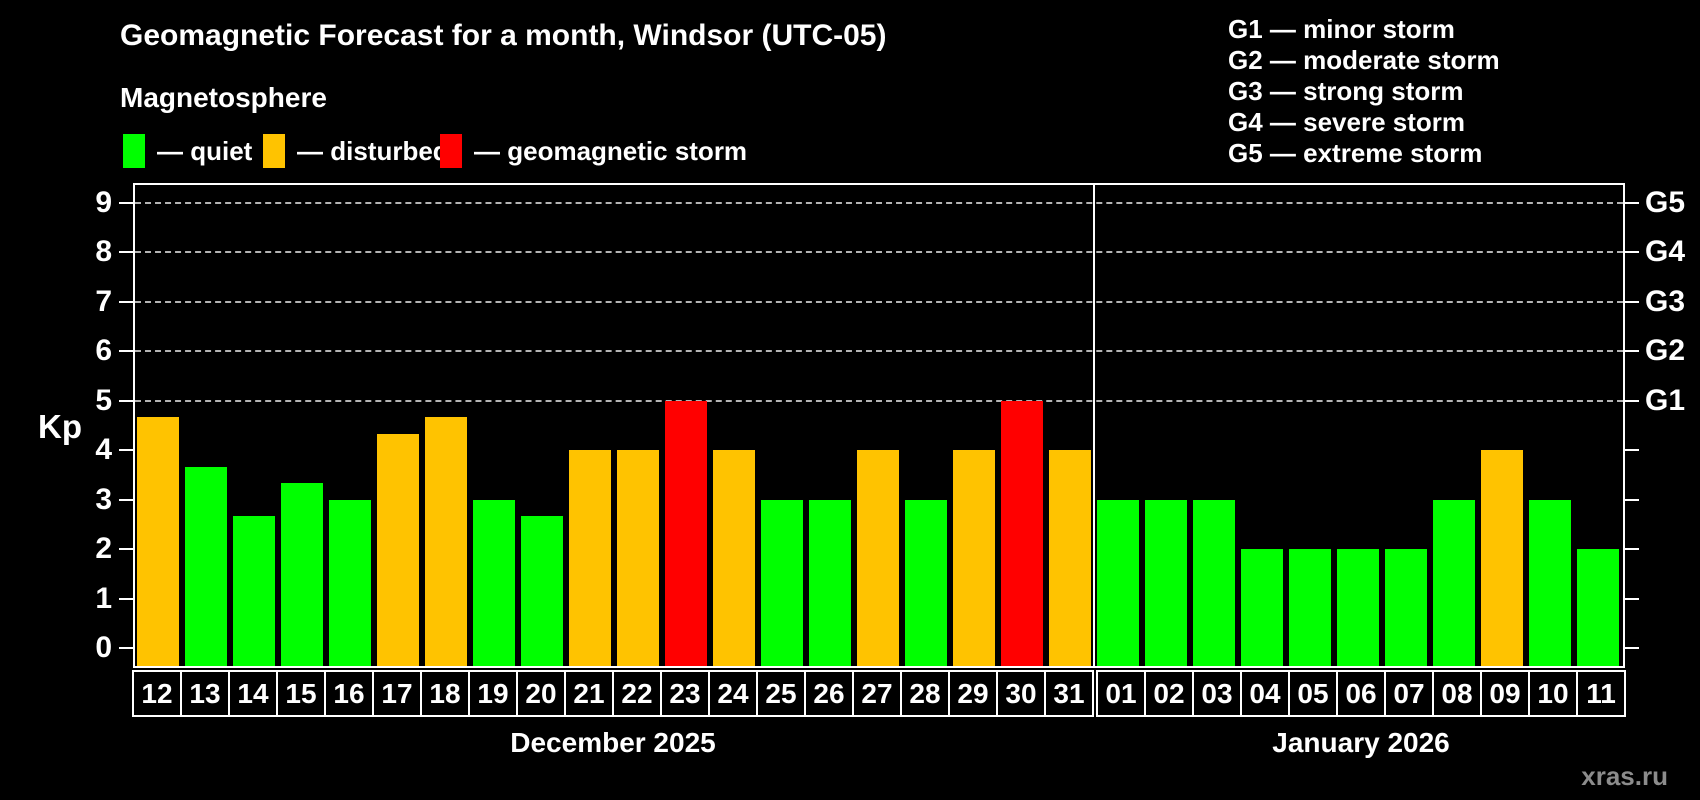  What do you see at coordinates (877, 693) in the screenshot?
I see `date-cell-27: 27` at bounding box center [877, 693].